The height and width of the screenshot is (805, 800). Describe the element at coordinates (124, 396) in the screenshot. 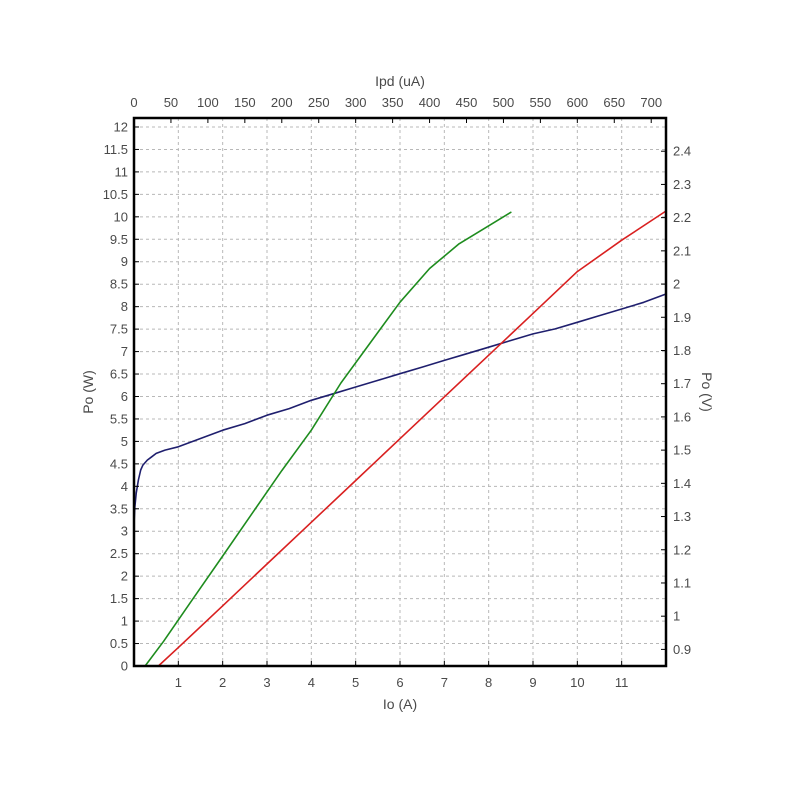

I see `y-tick-label: 6` at that location.